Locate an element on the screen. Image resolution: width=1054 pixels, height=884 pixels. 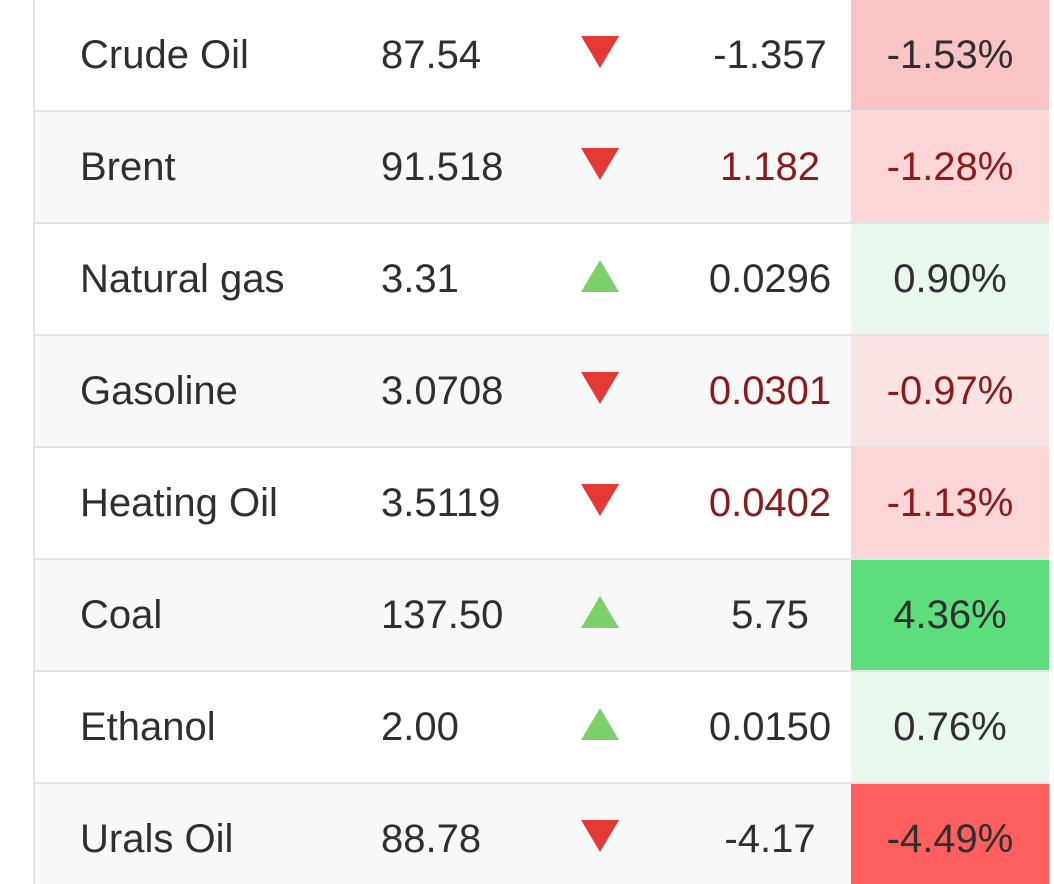
commodity-name: Ethanol is located at coordinates (148, 727).